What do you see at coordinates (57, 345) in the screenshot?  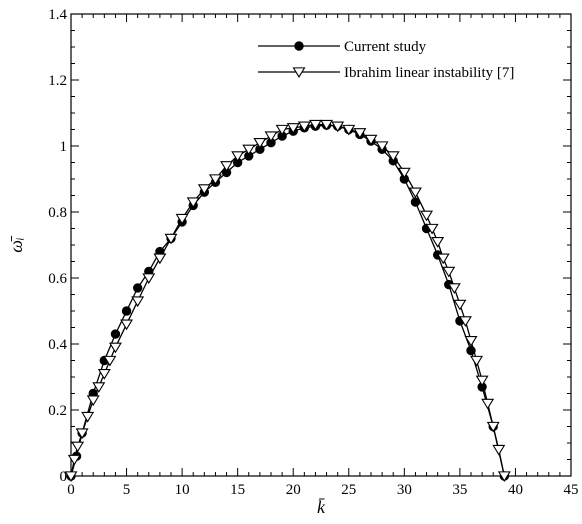 I see `y-tick-label: 0.4` at bounding box center [57, 345].